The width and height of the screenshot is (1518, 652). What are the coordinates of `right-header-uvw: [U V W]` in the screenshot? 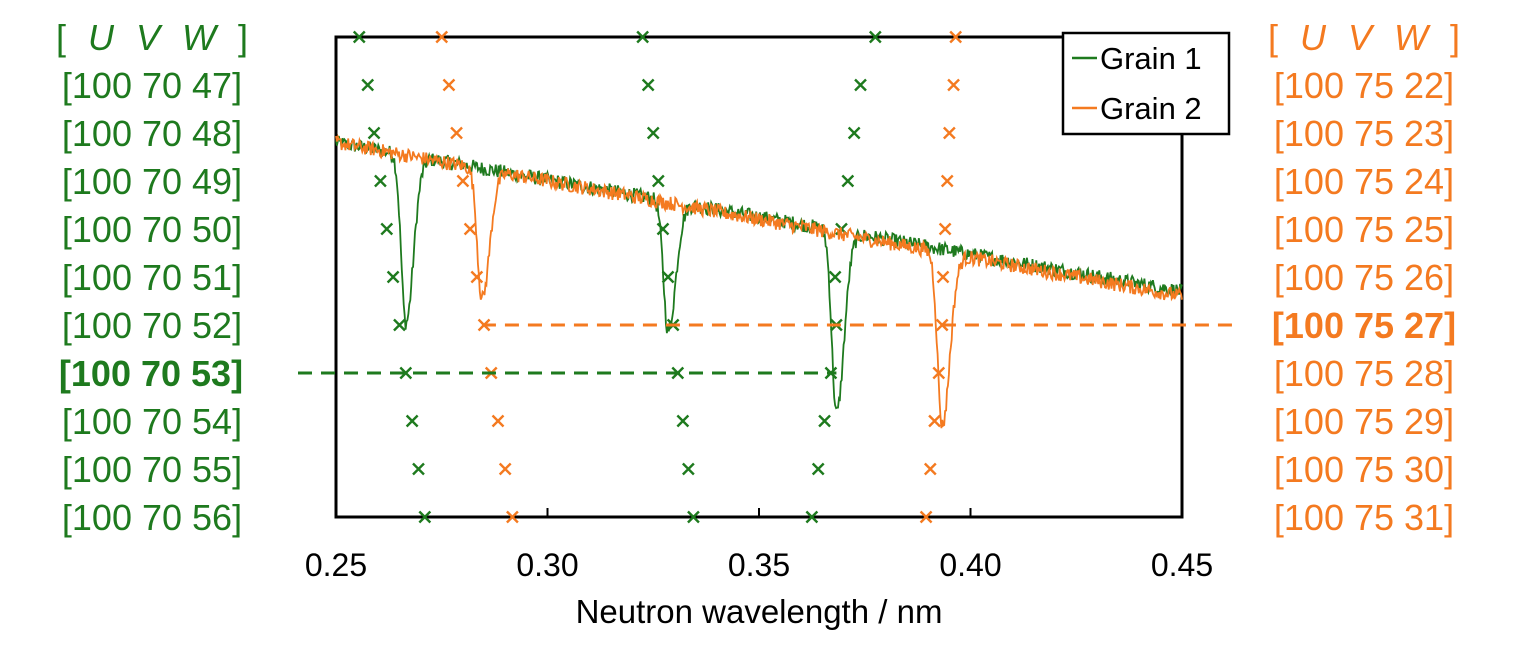 It's located at (1364, 37).